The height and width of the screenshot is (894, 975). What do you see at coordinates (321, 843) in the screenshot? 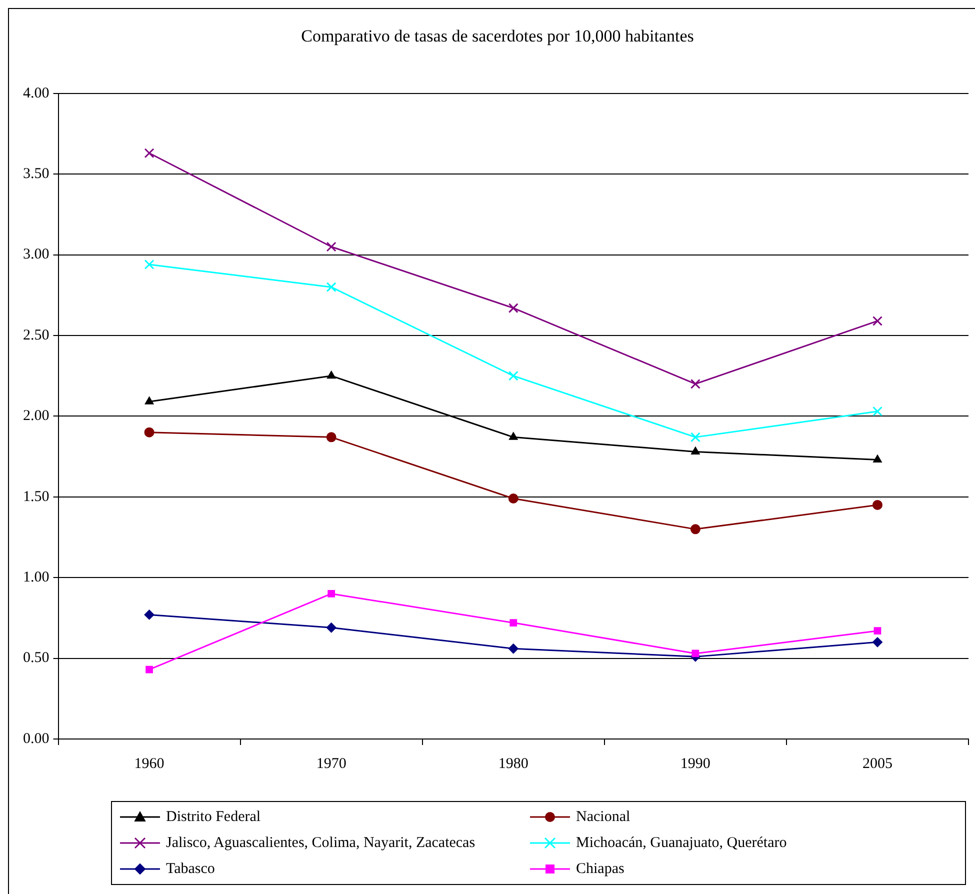
I see `legend-label: Jalisco, Aguascalientes, Colima, Nayarit, Zacatecas` at bounding box center [321, 843].